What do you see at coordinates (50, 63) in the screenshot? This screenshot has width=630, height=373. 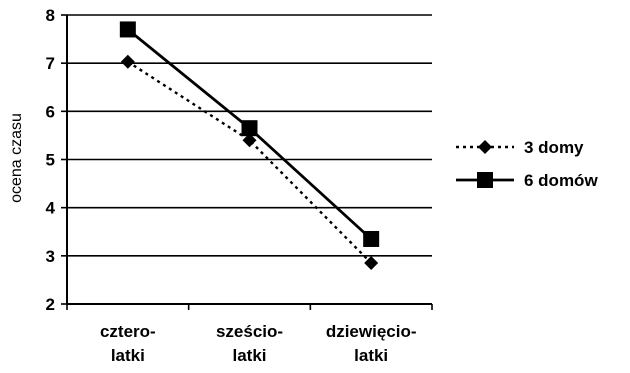 I see `y-tick-label: 7` at bounding box center [50, 63].